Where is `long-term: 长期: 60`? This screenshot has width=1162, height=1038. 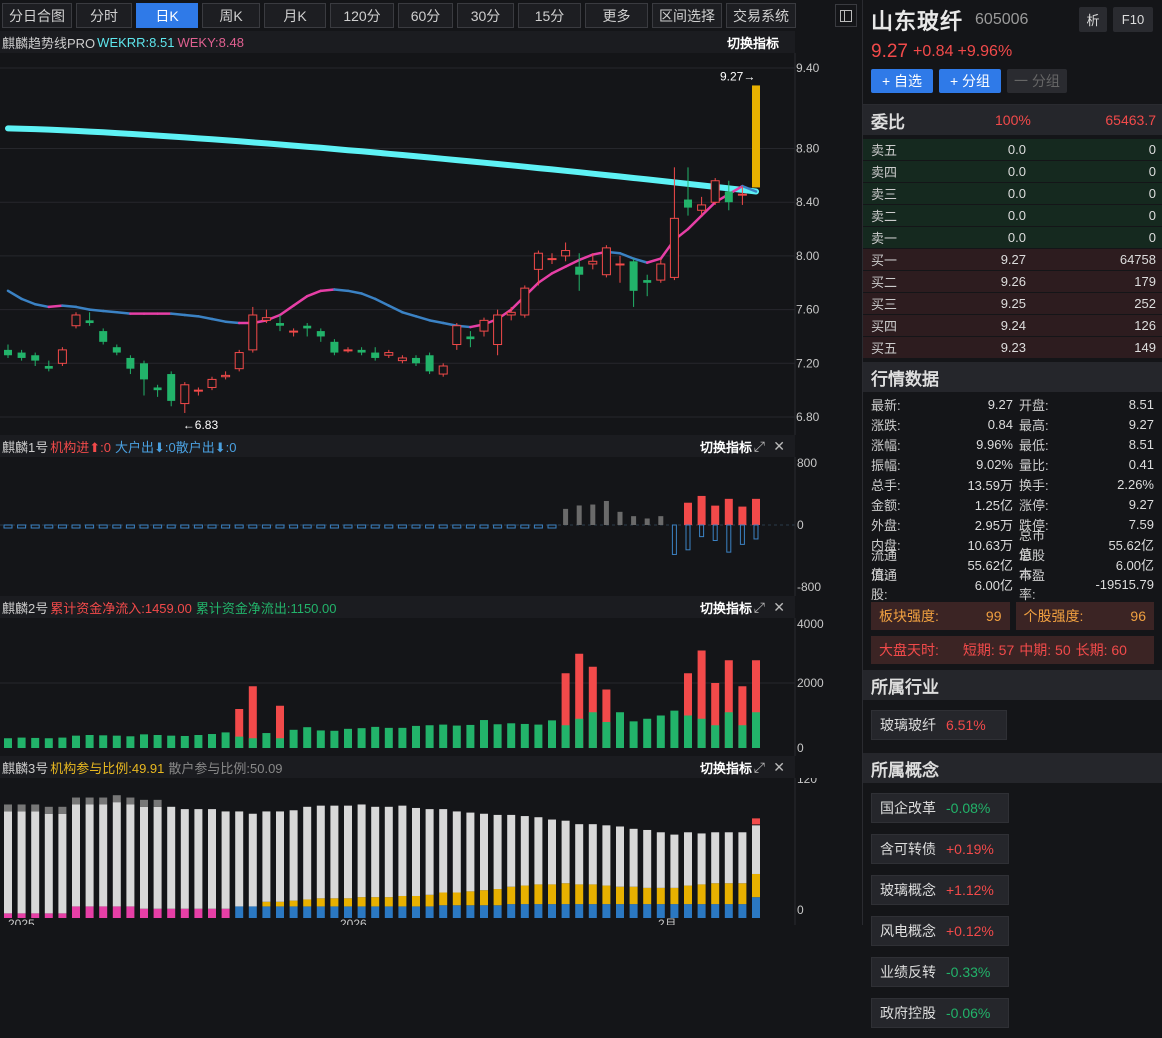
long-term: 长期: 60 is located at coordinates (1101, 650).